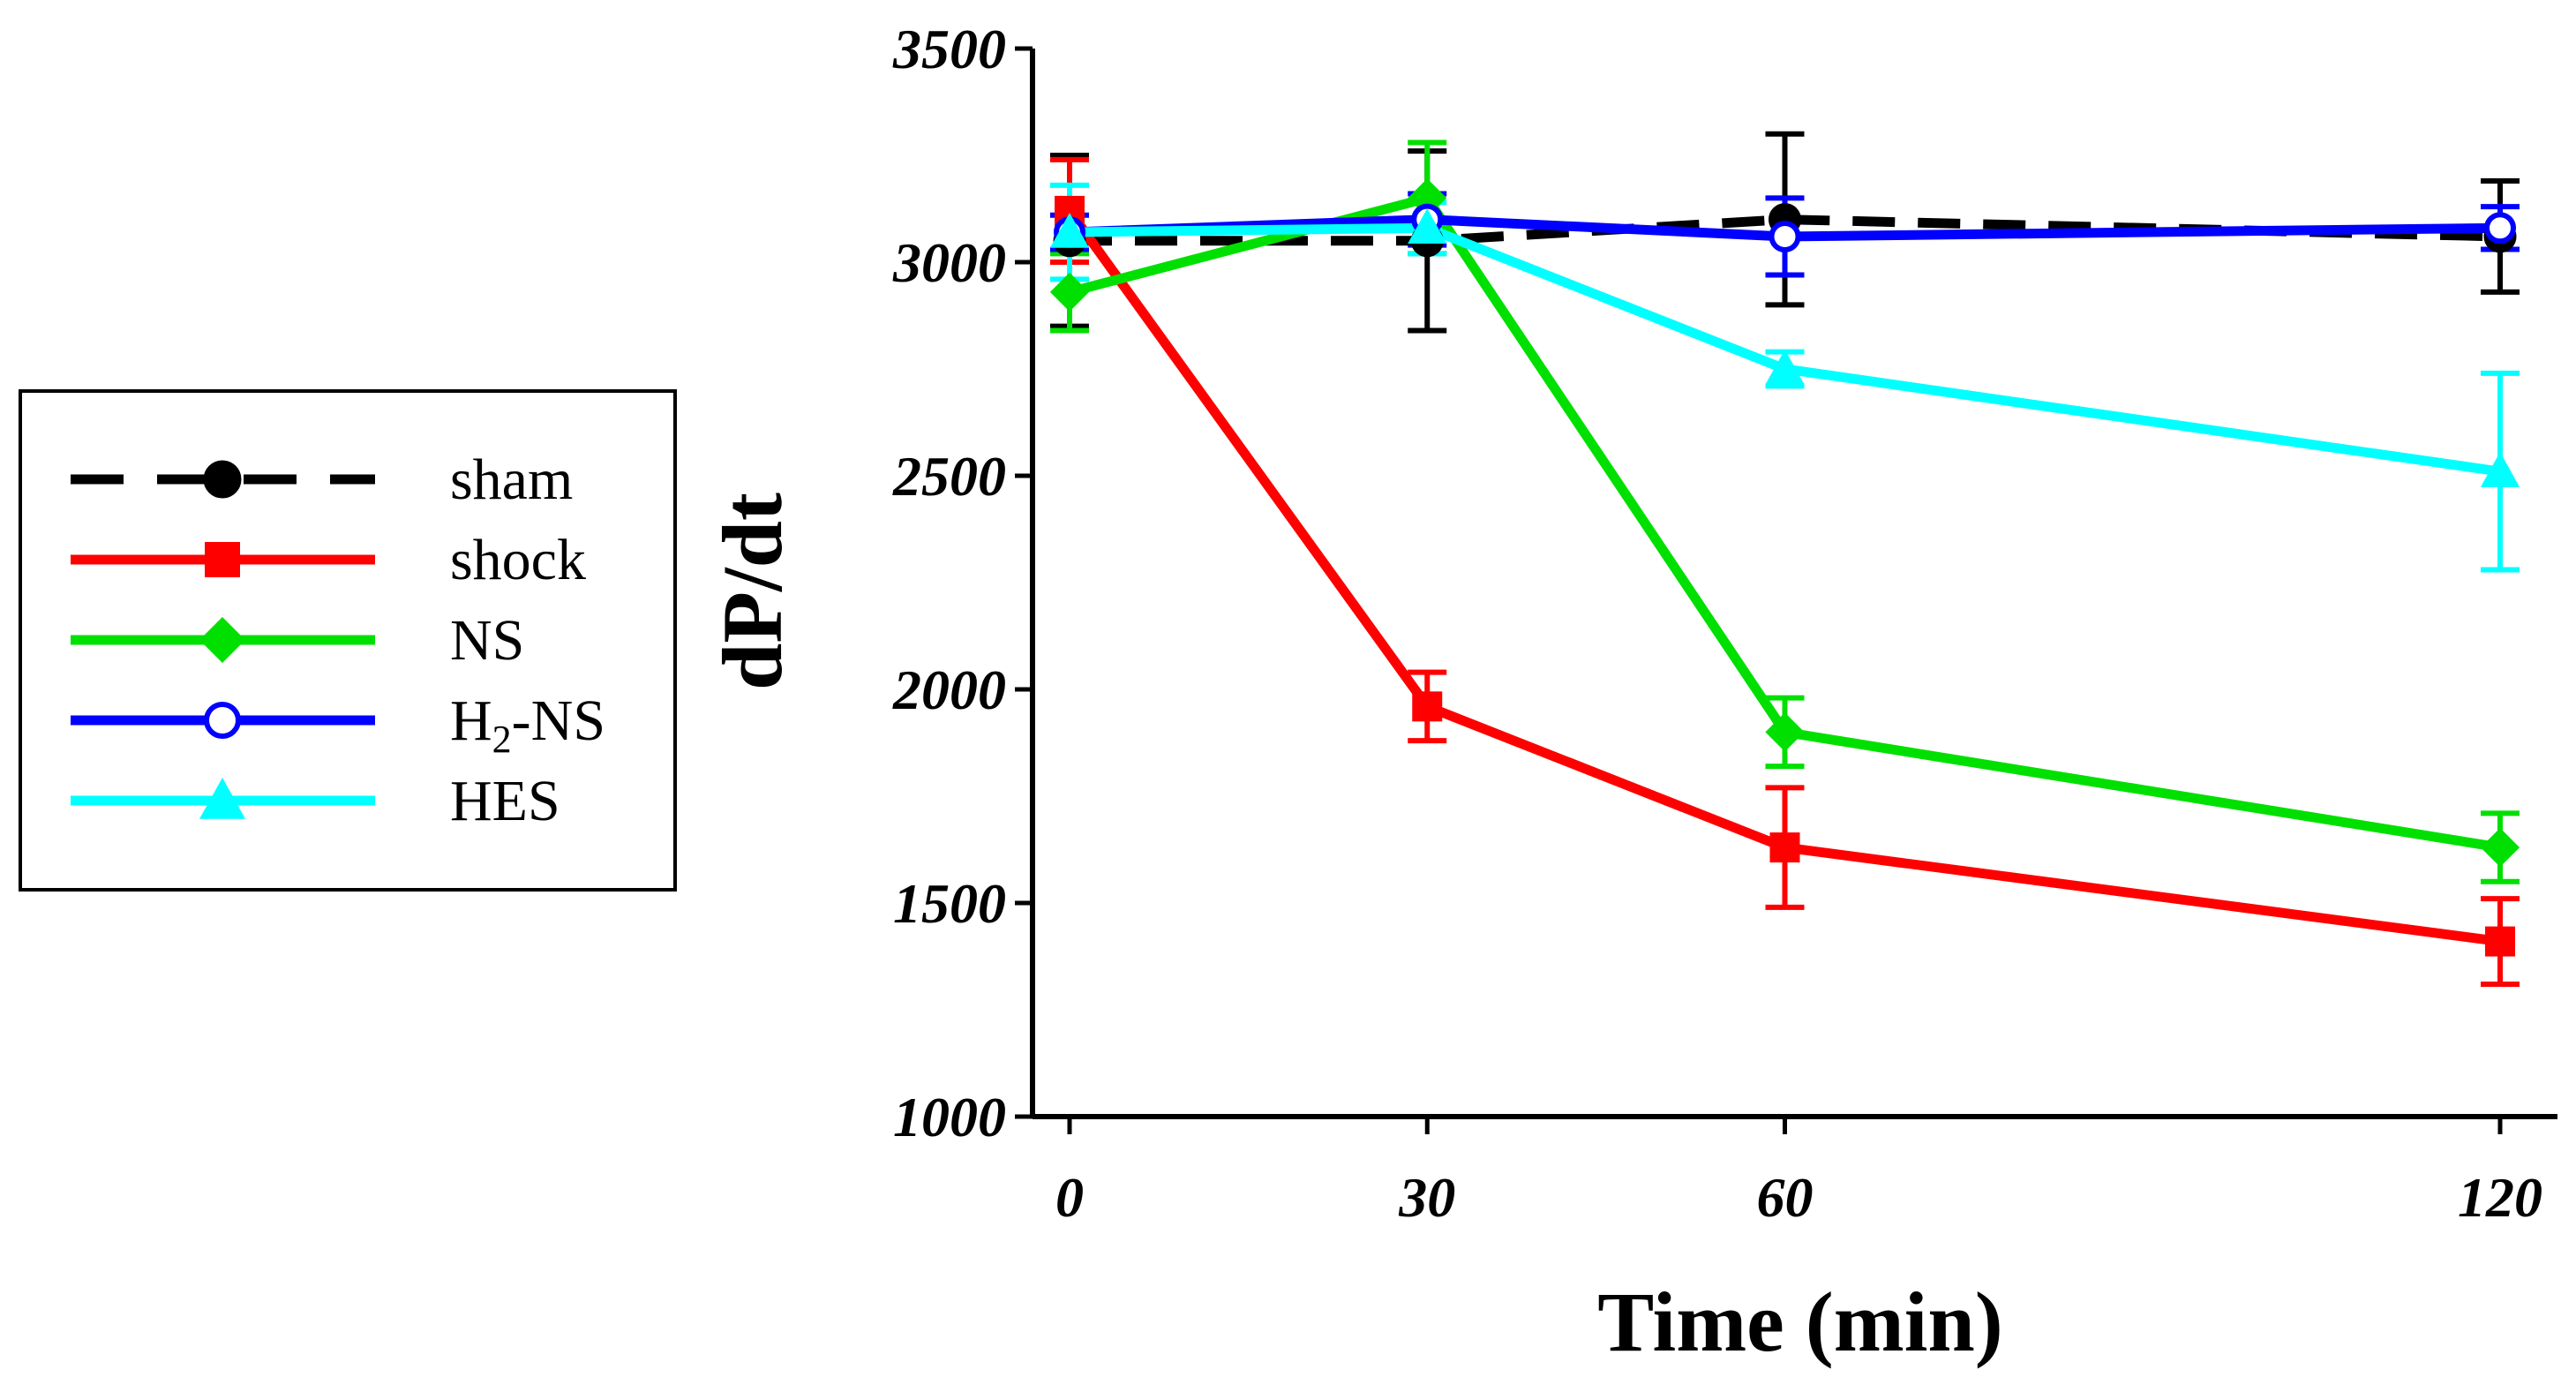 This screenshot has width=2576, height=1377. Describe the element at coordinates (511, 480) in the screenshot. I see `legend-label-sham: sham` at that location.